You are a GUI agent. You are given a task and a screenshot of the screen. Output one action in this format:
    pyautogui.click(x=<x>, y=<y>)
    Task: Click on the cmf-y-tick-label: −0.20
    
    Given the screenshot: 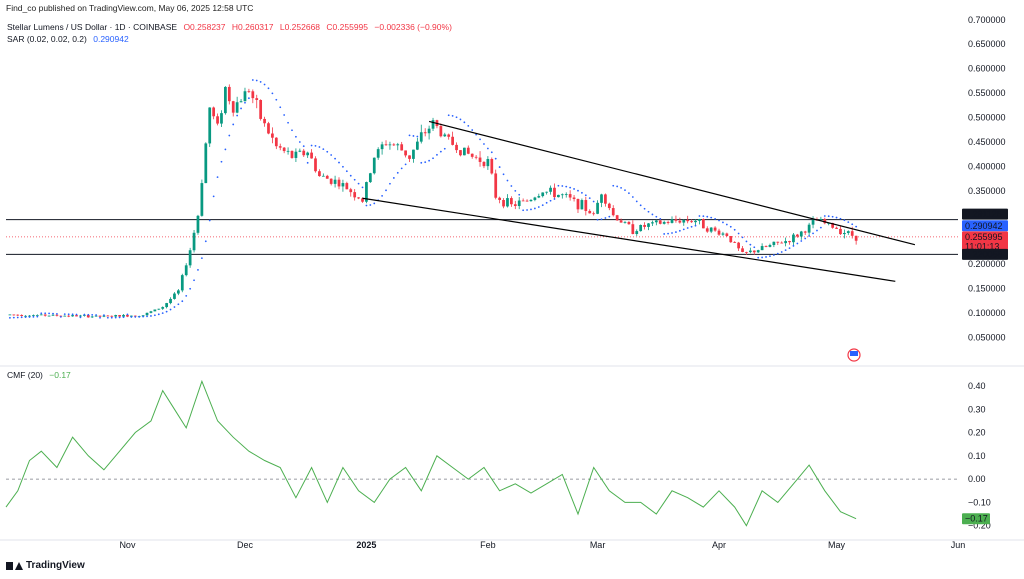 What is the action you would take?
    pyautogui.click(x=979, y=526)
    